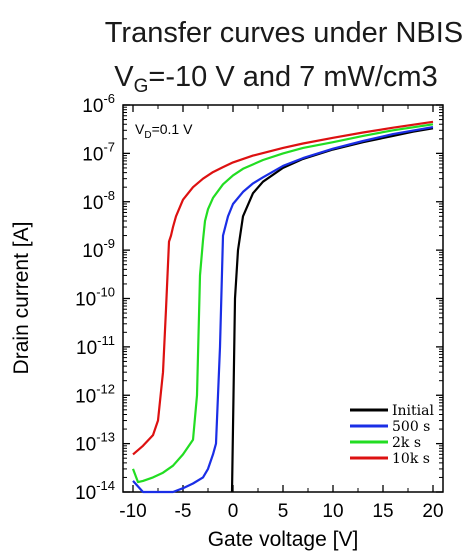 The width and height of the screenshot is (465, 560). Describe the element at coordinates (98, 104) in the screenshot. I see `y-tick-label: 10⁻⁶` at that location.